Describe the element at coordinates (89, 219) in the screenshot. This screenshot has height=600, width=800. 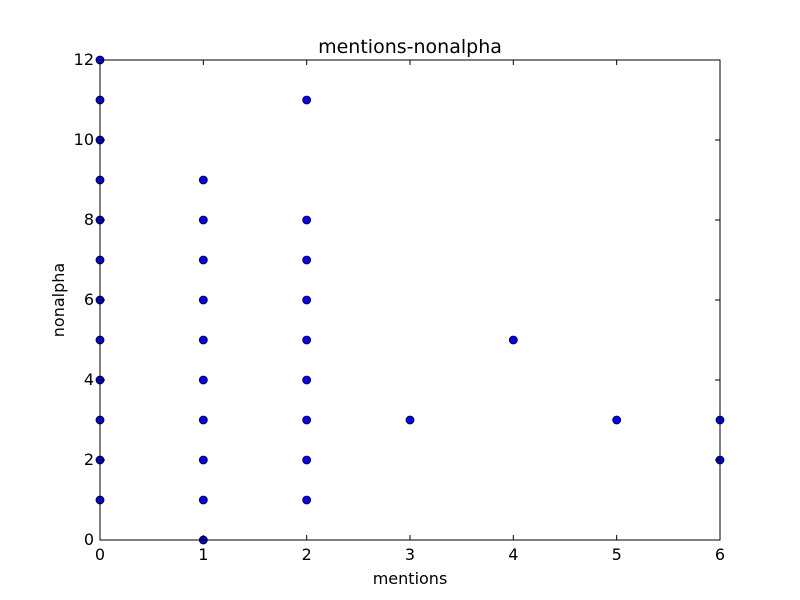
I see `y-tick-label: 8` at that location.